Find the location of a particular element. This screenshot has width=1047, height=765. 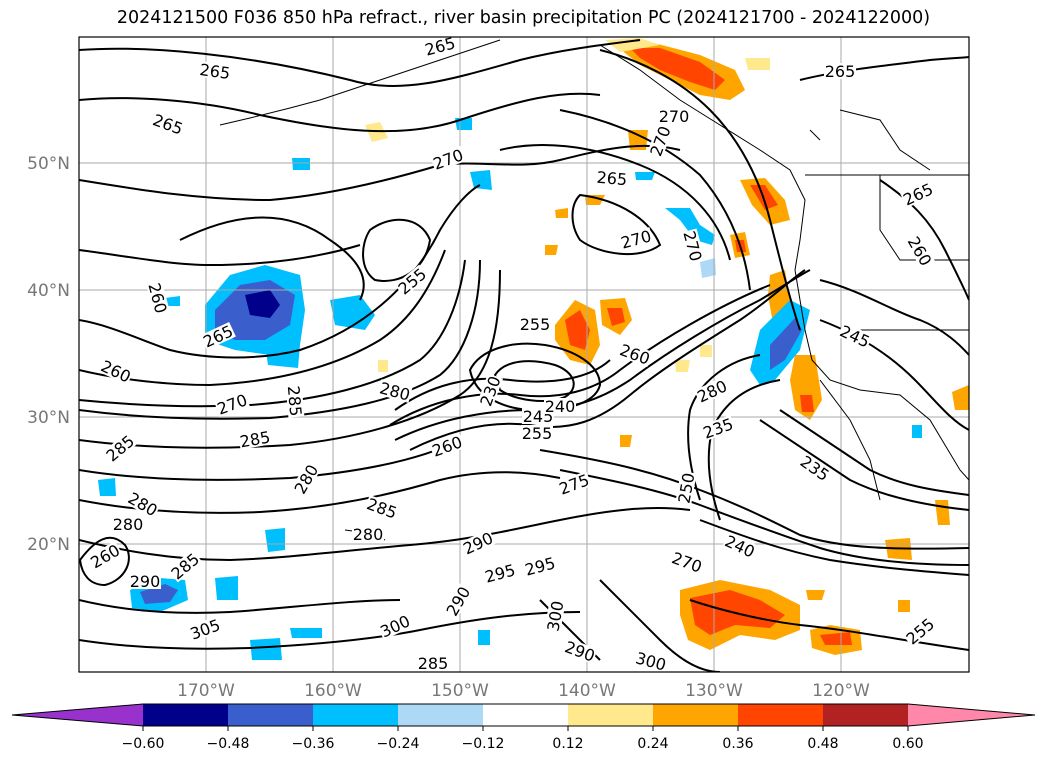

colorbar-tick-label: 0.36 is located at coordinates (737, 744).